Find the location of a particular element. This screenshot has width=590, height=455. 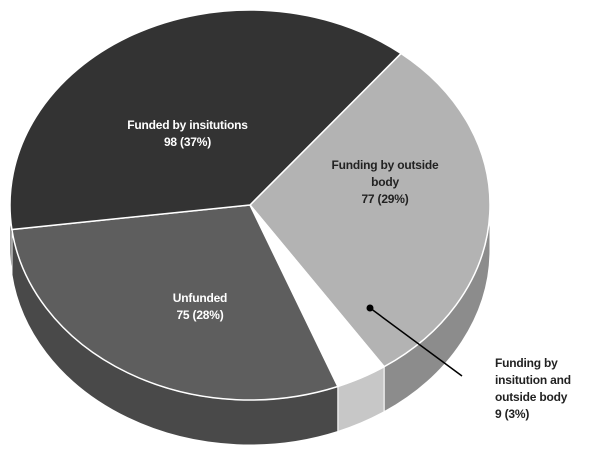

slice-label: Funded by insitutions 98 (37%) is located at coordinates (187, 134).